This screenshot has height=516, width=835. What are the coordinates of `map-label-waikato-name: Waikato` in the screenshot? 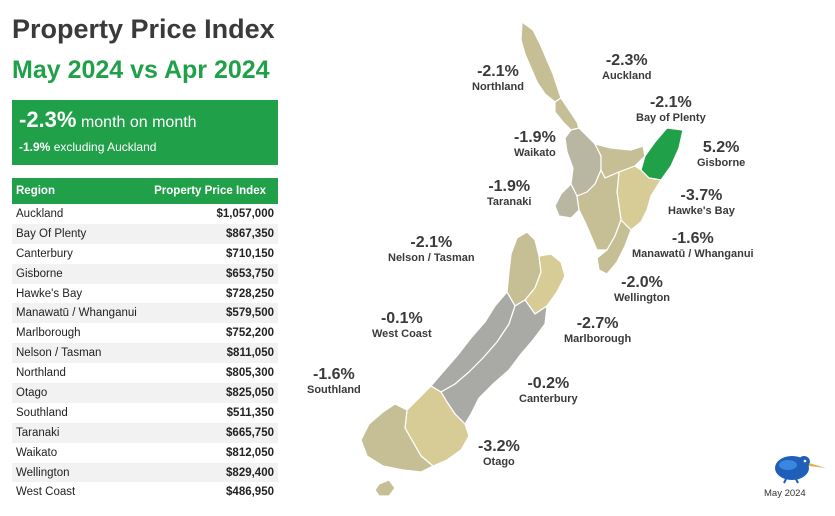 It's located at (535, 153).